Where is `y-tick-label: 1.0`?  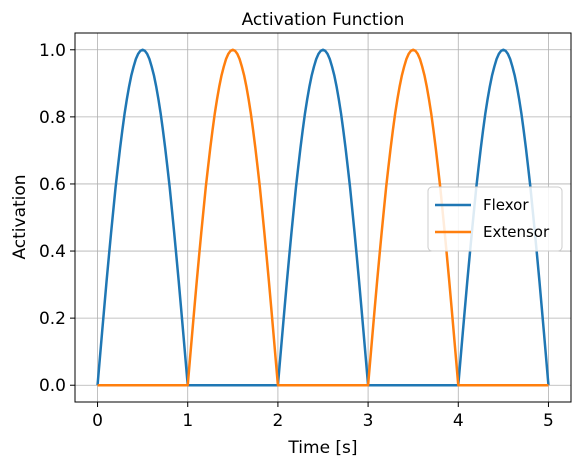 y-tick-label: 1.0 is located at coordinates (52, 51).